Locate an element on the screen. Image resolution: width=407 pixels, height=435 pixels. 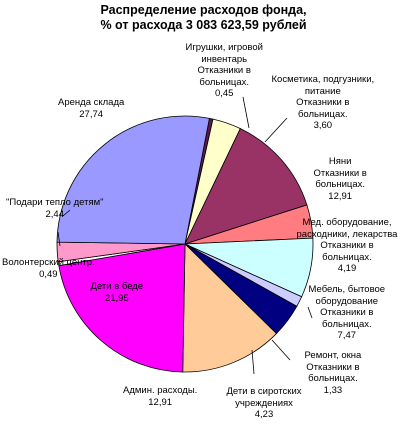
slice-label: Админ. расходы. 12,91 is located at coordinates (160, 396).